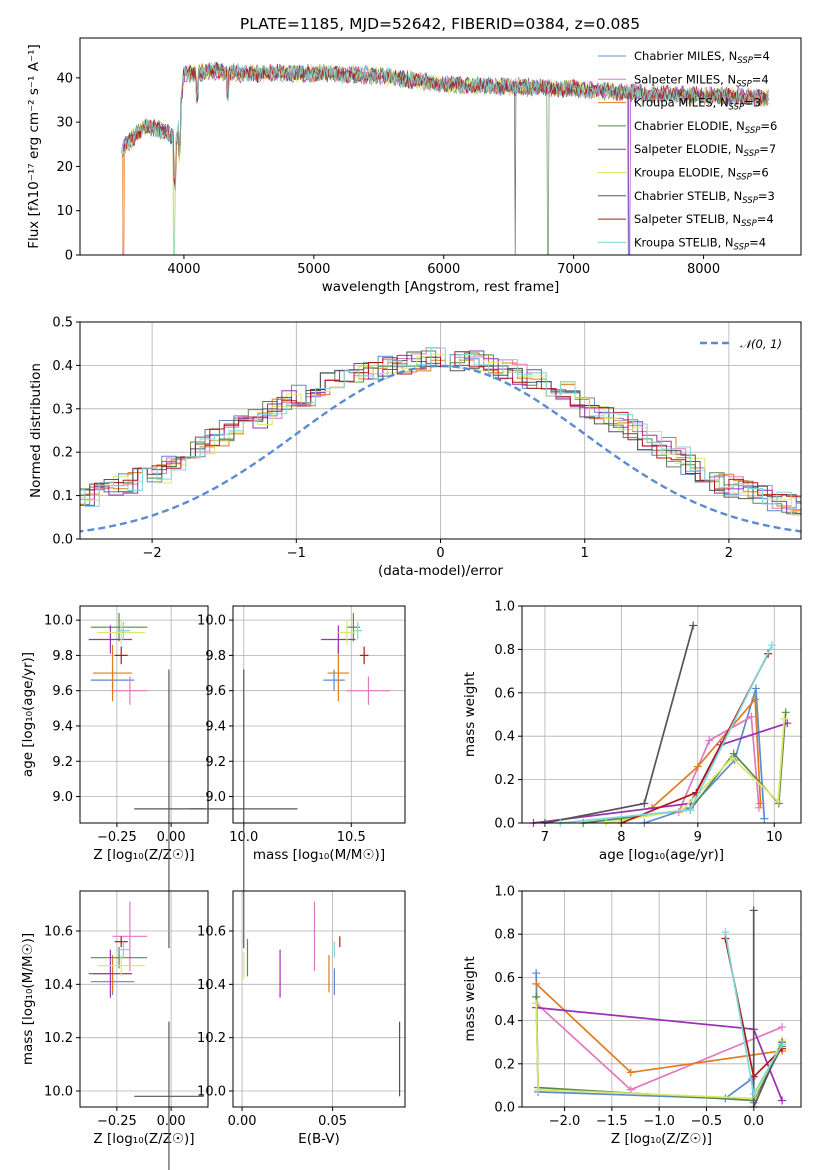  I want to click on y-tick-label: 40, so click(64, 78).